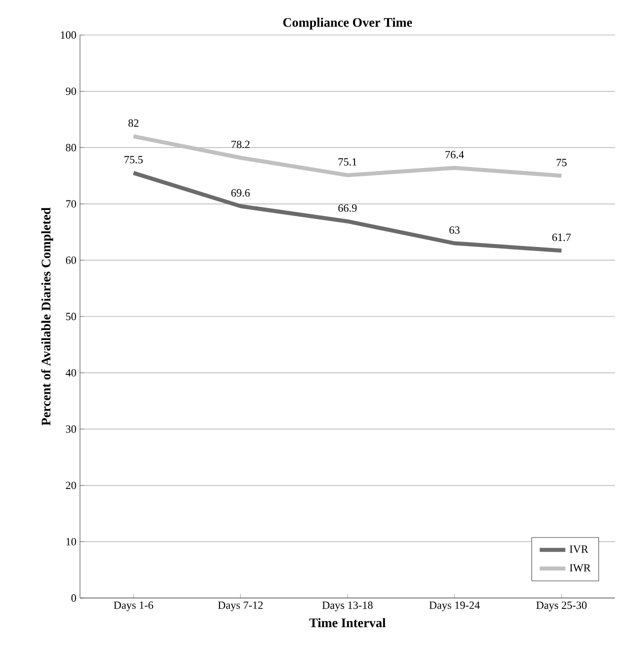  What do you see at coordinates (73, 598) in the screenshot?
I see `y-tick-label: 0` at bounding box center [73, 598].